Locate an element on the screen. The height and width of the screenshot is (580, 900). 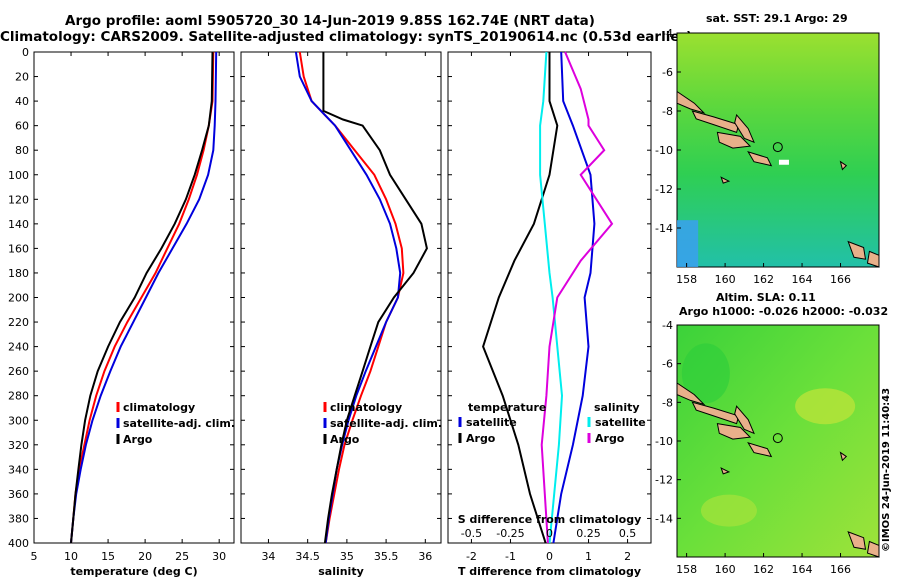
map-x-tick-label: 160 is located at coordinates (725, 569).